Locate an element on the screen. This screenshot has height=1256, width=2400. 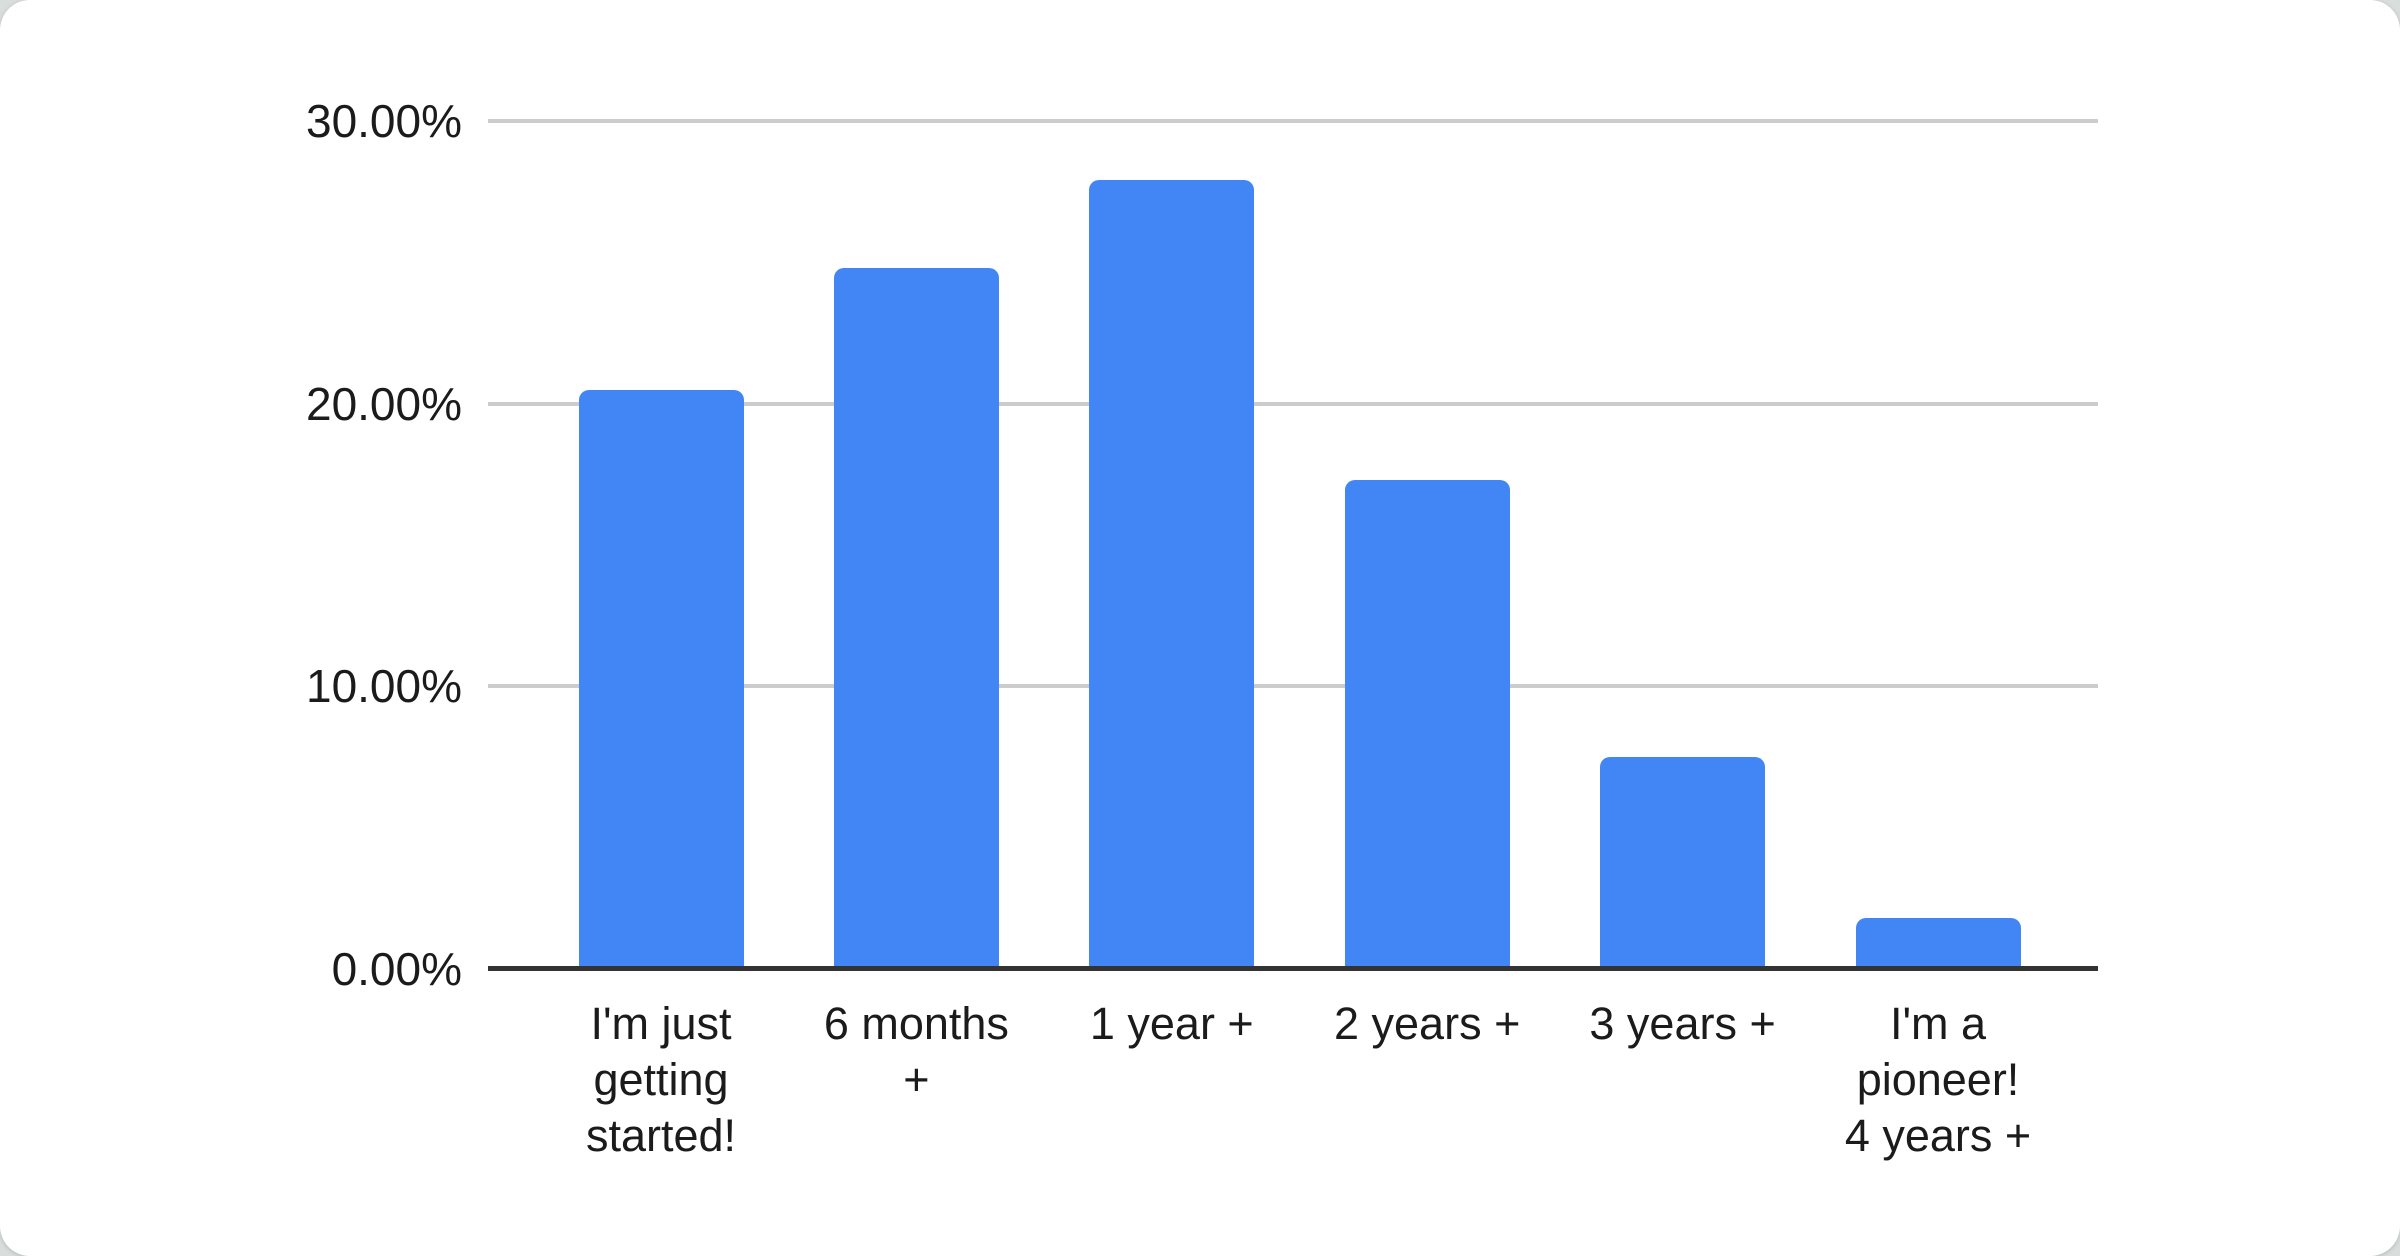
x-axis-category-label: 1 year + is located at coordinates (1171, 1023).